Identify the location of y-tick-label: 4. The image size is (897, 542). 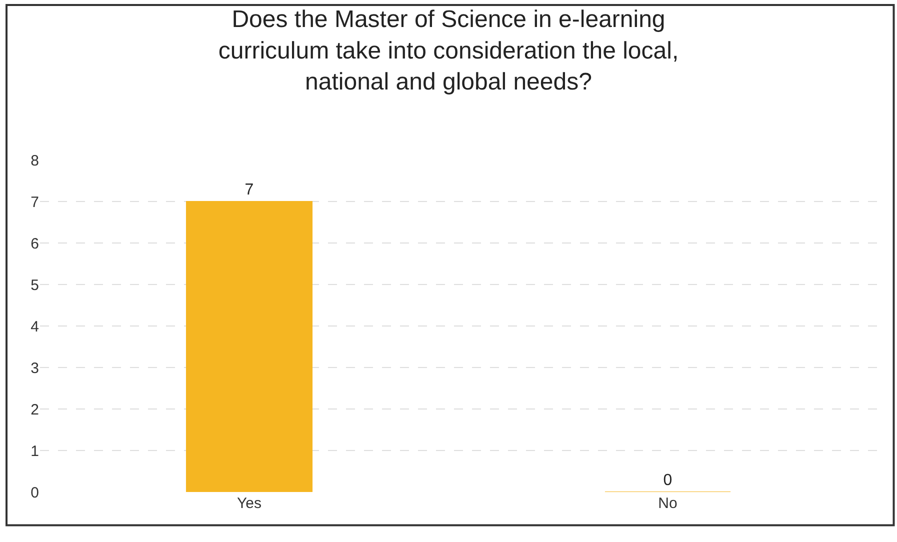
(34, 327).